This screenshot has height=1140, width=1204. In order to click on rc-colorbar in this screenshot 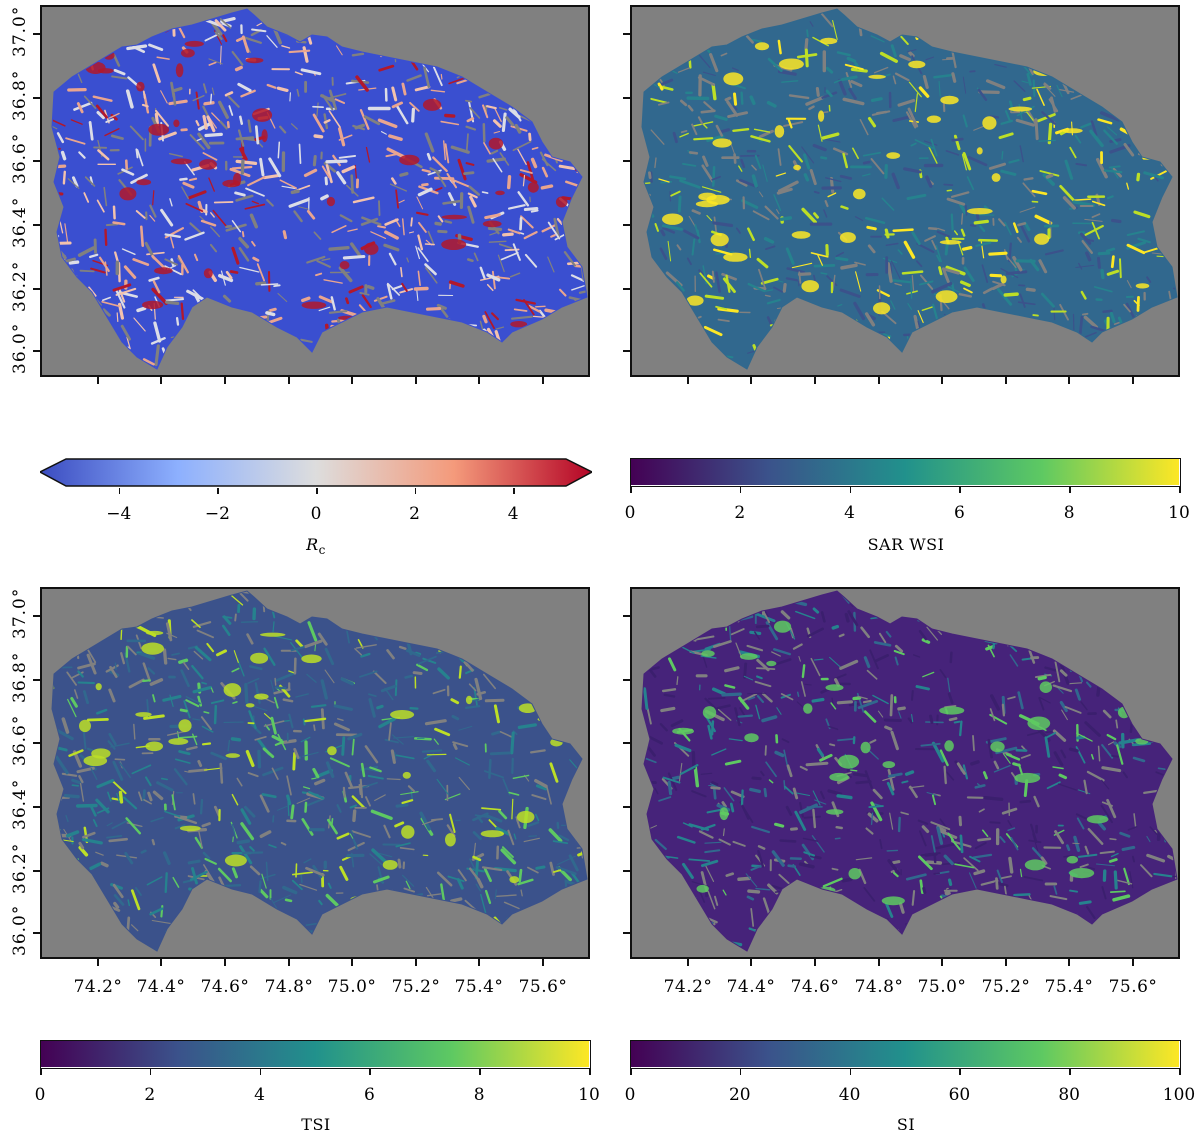, I will do `click(316, 473)`.